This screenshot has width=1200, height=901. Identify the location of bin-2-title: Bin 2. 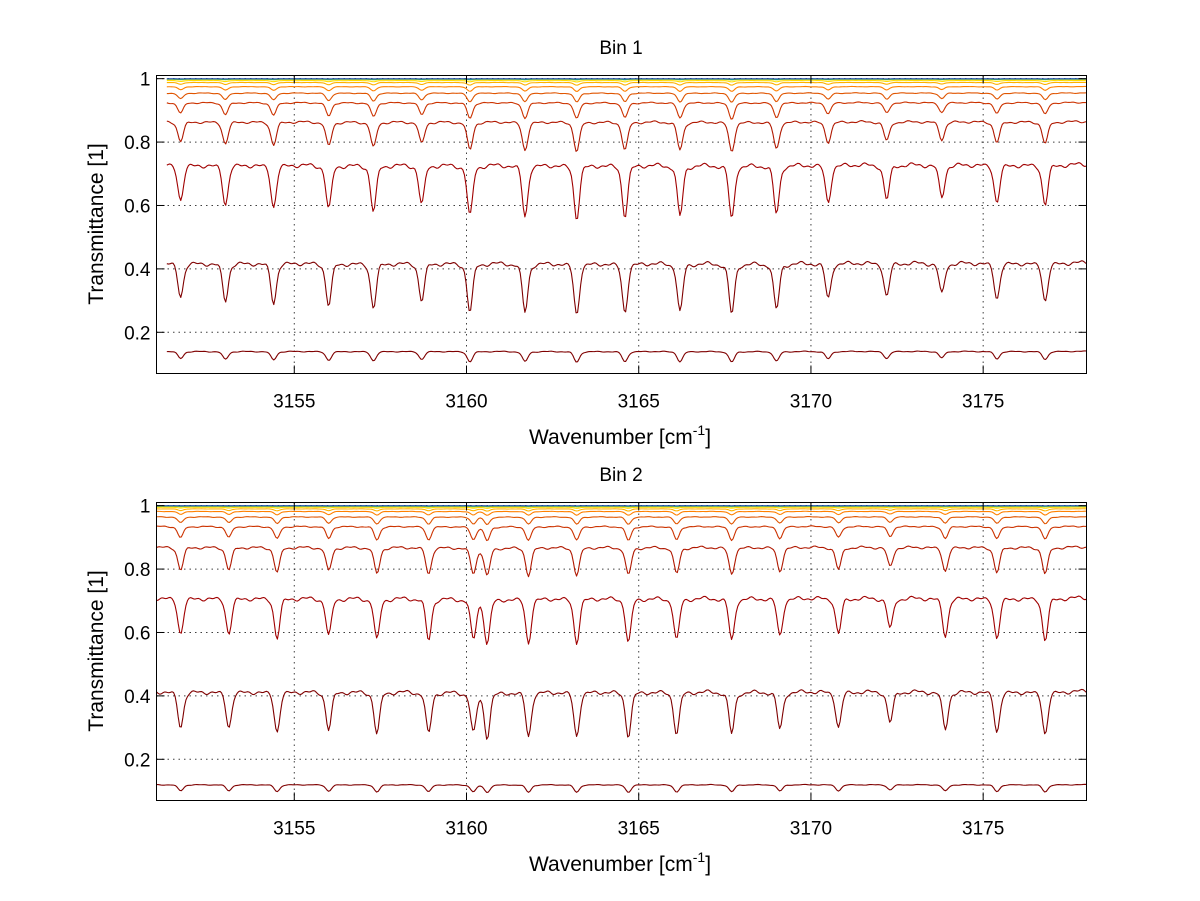
(620, 475).